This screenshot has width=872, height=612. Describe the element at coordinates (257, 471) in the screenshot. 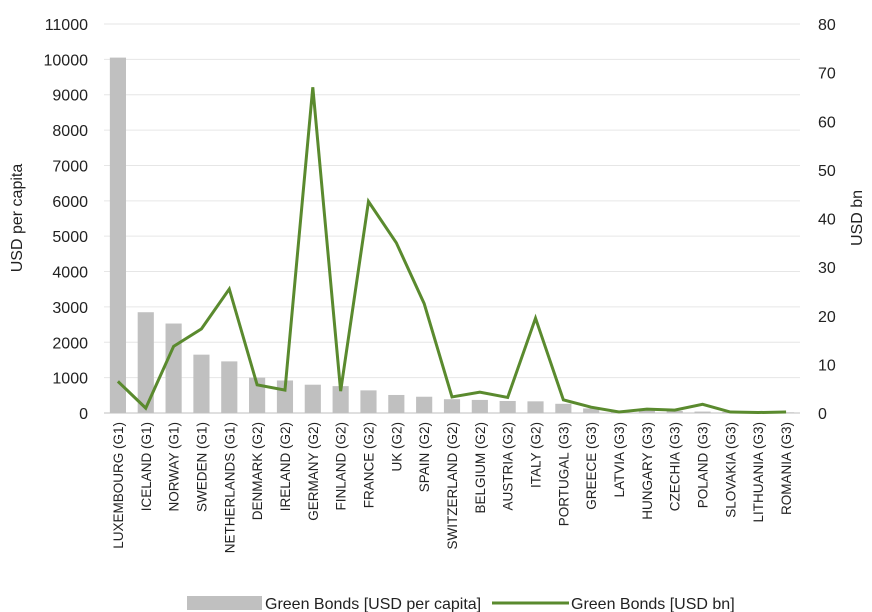

I see `category-label: DENMARK (G2)` at that location.